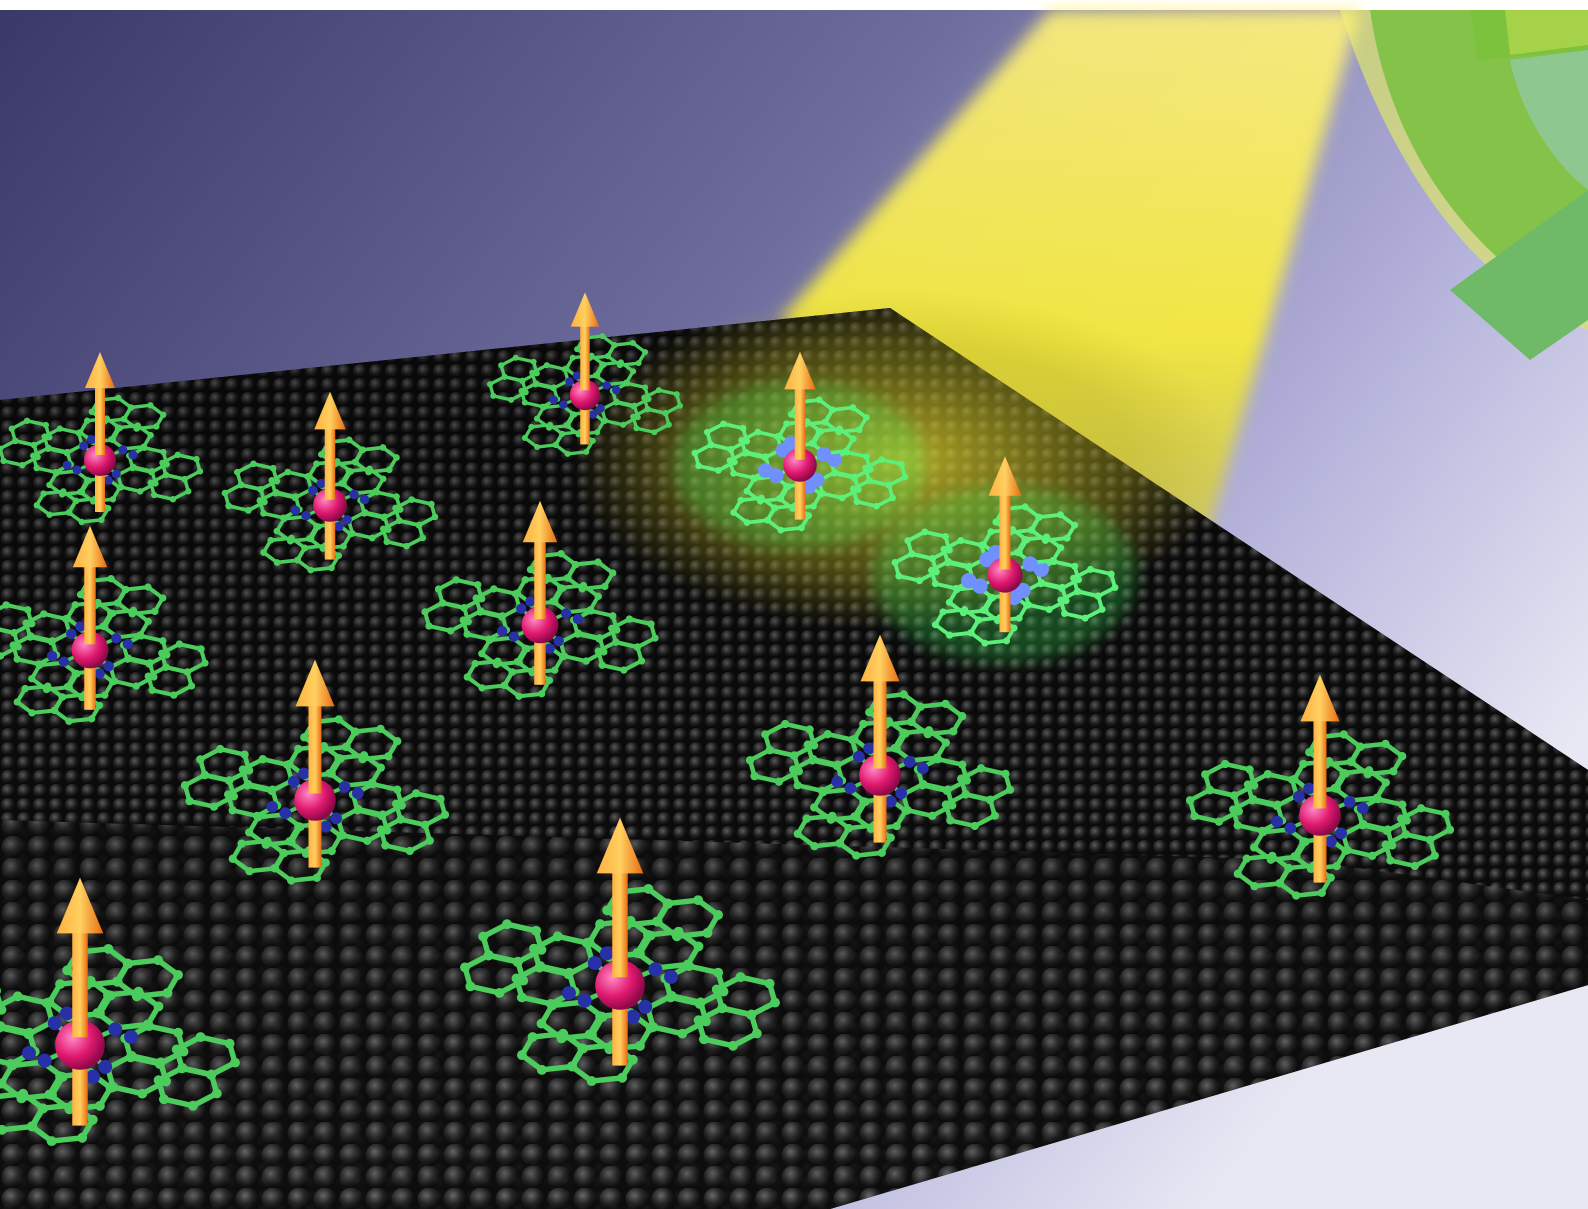  Describe the element at coordinates (90, 680) in the screenshot. I see `arrow-shaft-lower` at that location.